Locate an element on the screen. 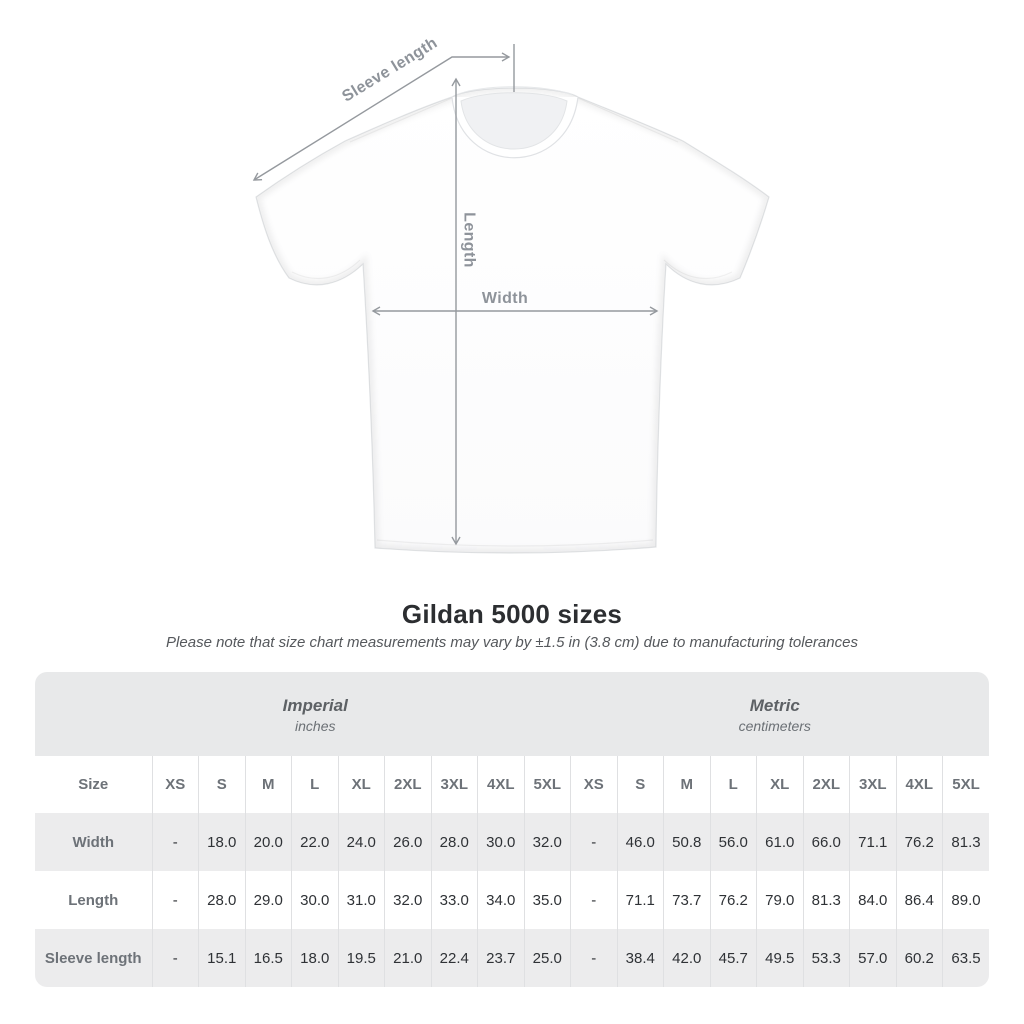  value-length-imperial-3xl: 33.0 is located at coordinates (454, 900).